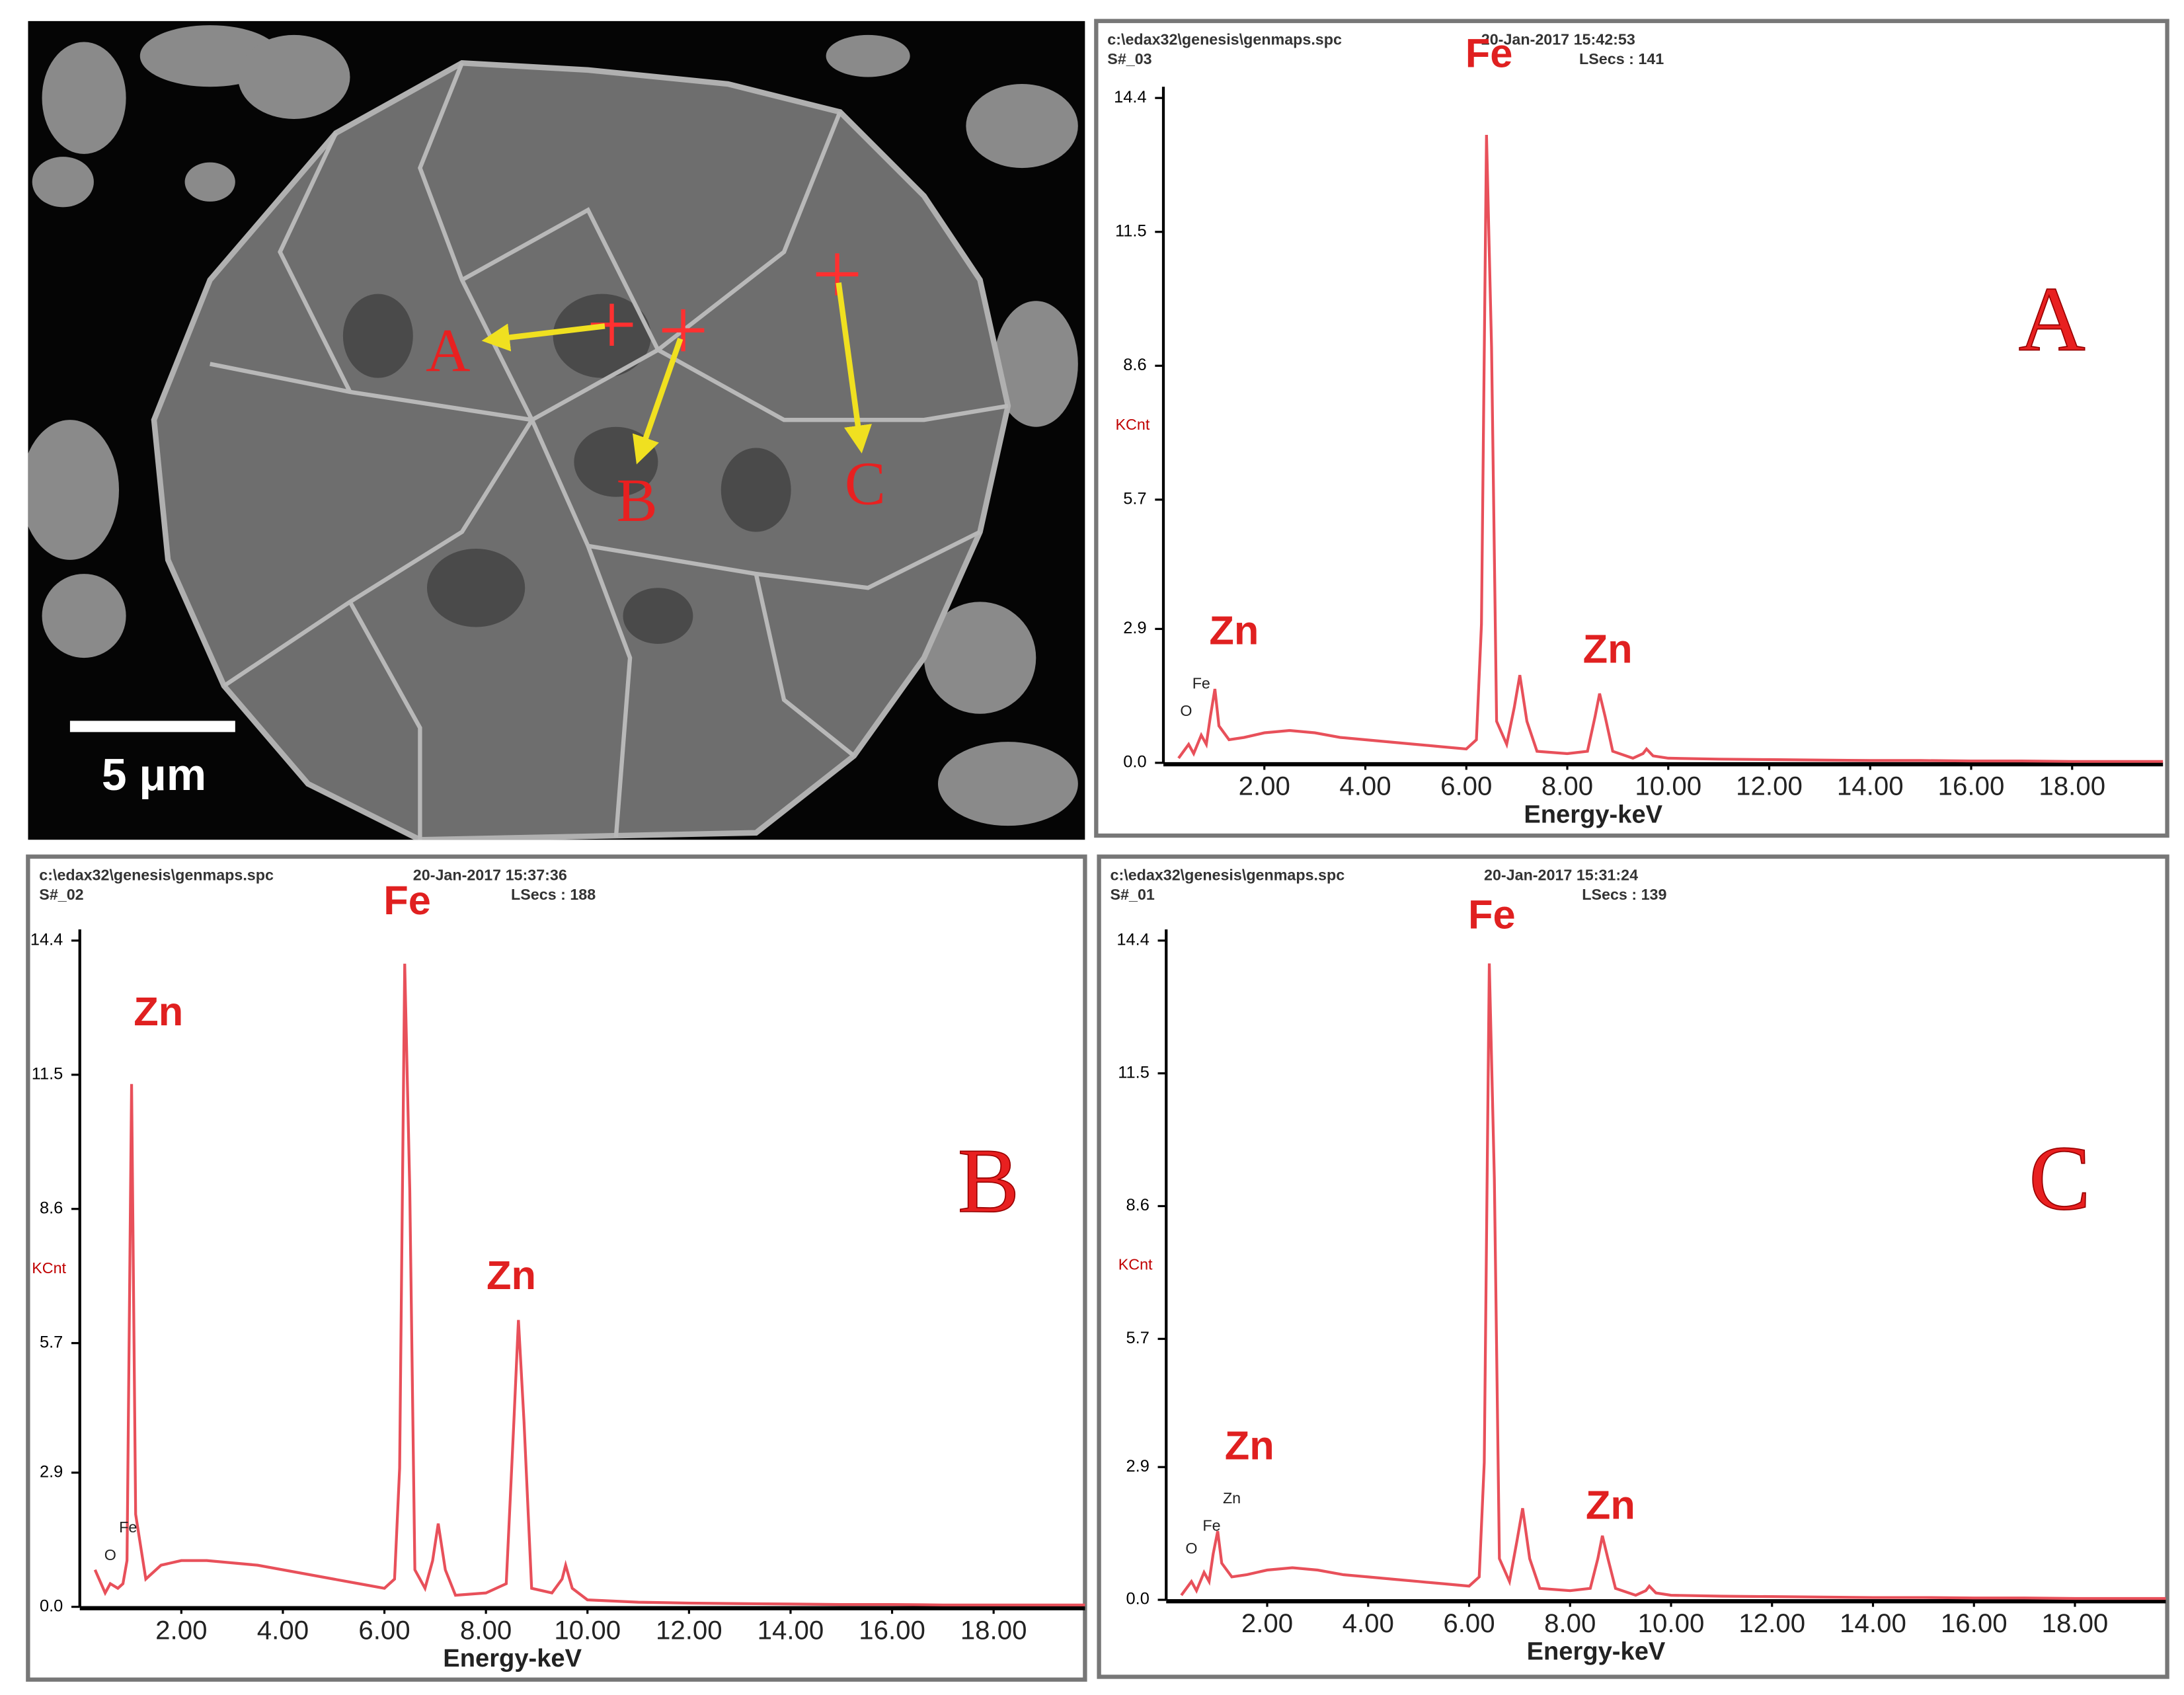 This screenshot has height=1695, width=2184. What do you see at coordinates (1232, 1498) in the screenshot?
I see `minor-peak-label: Zn` at bounding box center [1232, 1498].